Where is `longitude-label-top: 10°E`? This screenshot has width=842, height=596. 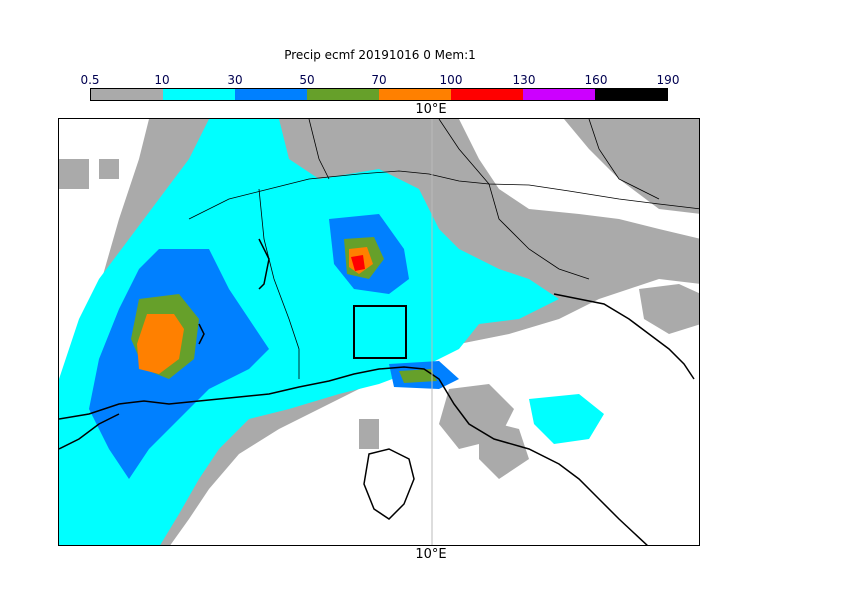 longitude-label-top: 10°E is located at coordinates (431, 109).